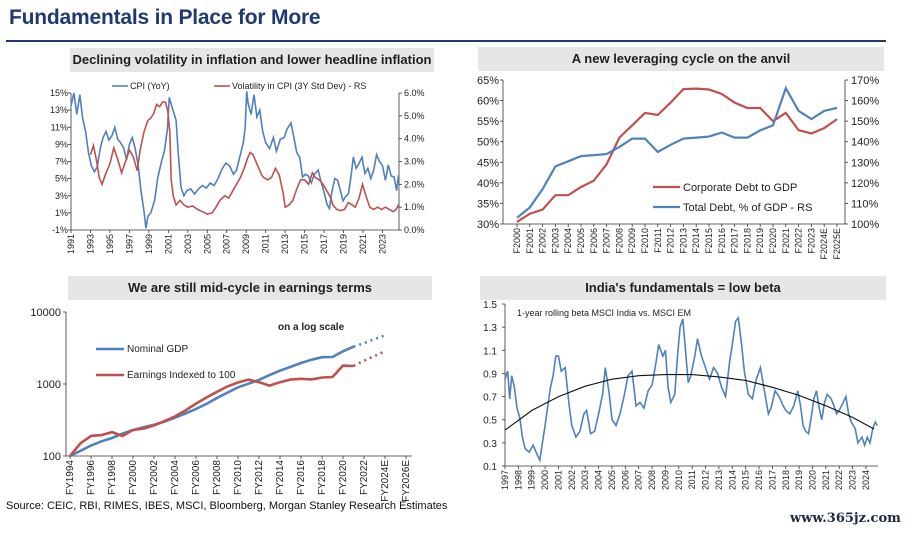  I want to click on earnings-series-gdp-projection, so click(369, 341).